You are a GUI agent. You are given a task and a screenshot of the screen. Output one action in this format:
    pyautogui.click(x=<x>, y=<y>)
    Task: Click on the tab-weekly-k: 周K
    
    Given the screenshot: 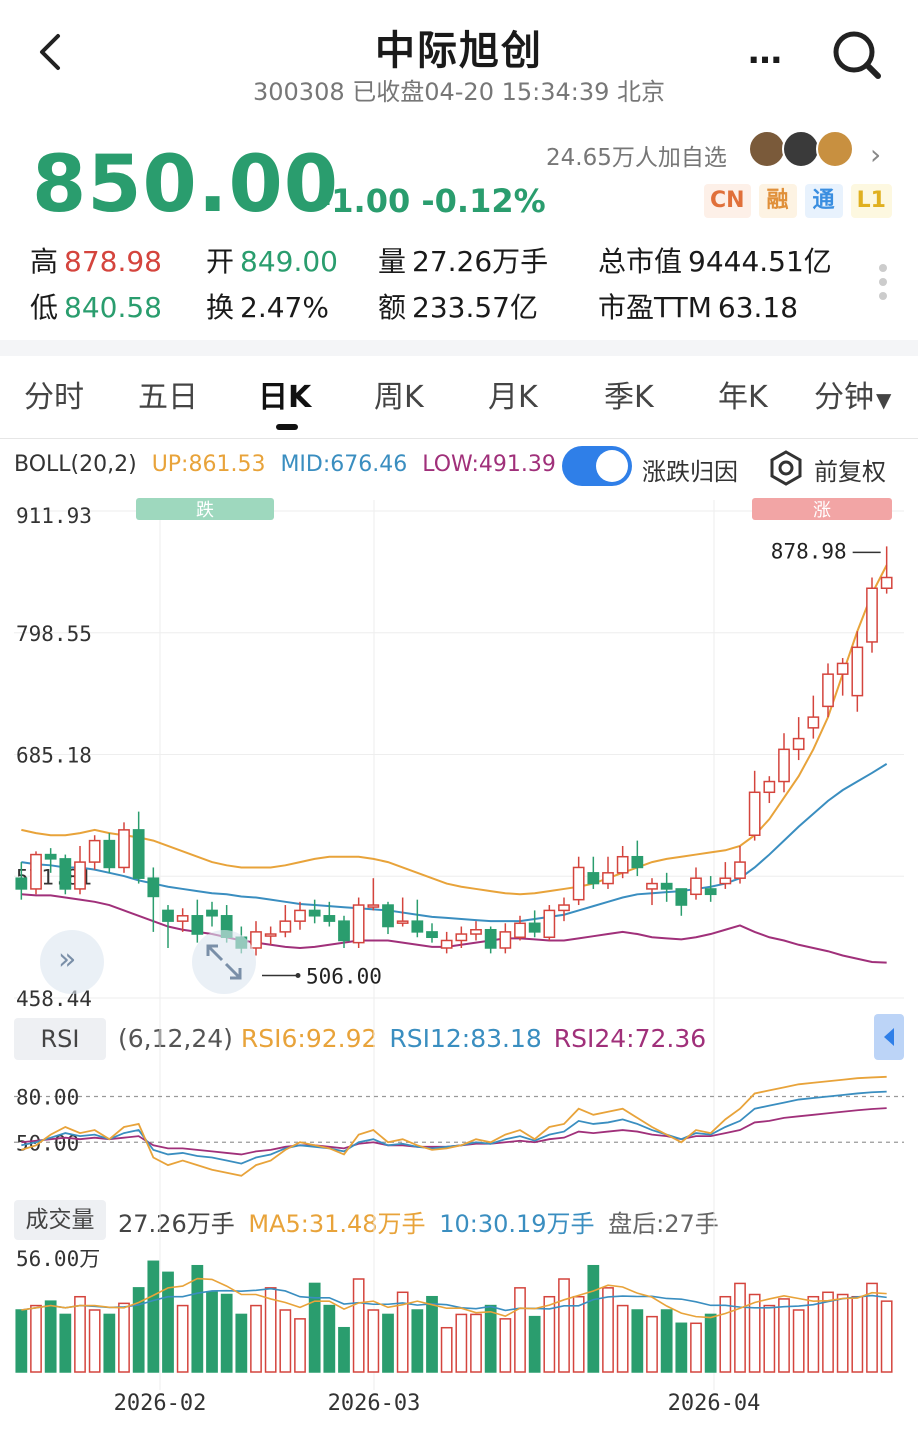 What is the action you would take?
    pyautogui.click(x=399, y=397)
    